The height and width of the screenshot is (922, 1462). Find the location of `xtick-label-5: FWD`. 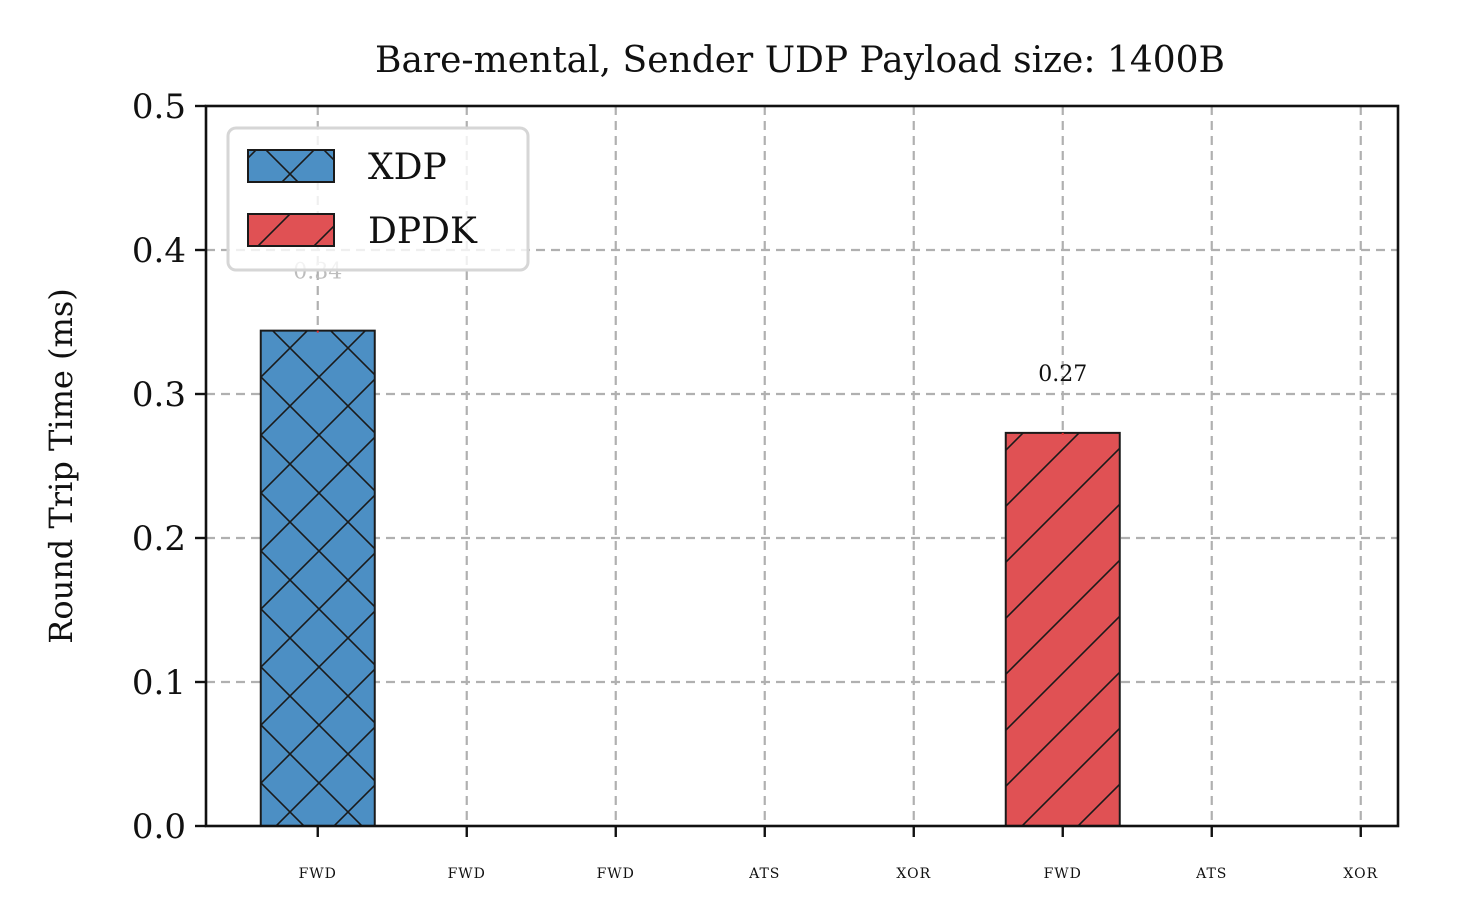

xtick-label-5: FWD is located at coordinates (1063, 874).